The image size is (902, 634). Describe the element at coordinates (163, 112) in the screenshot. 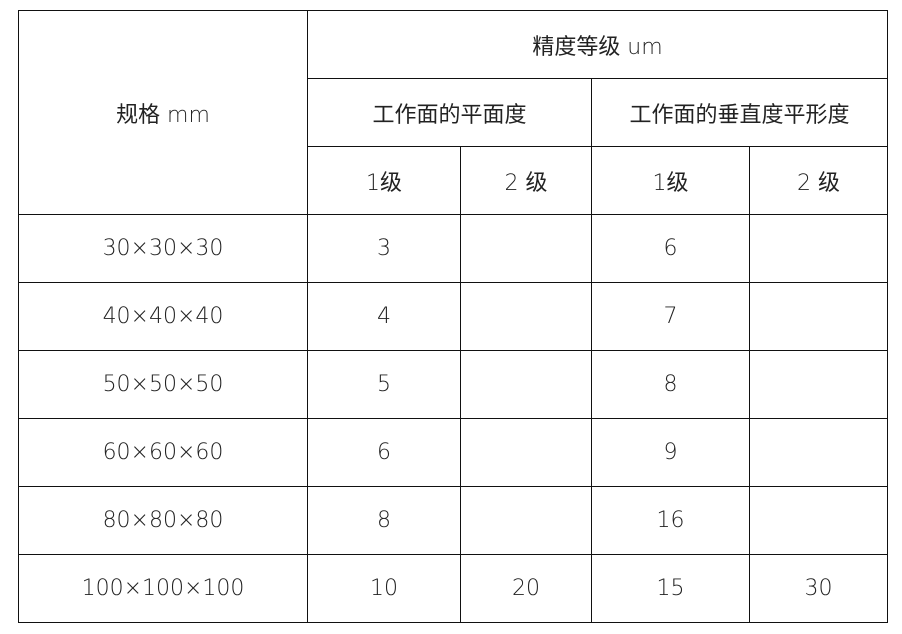

I see `header-spec: 规格 mm` at that location.